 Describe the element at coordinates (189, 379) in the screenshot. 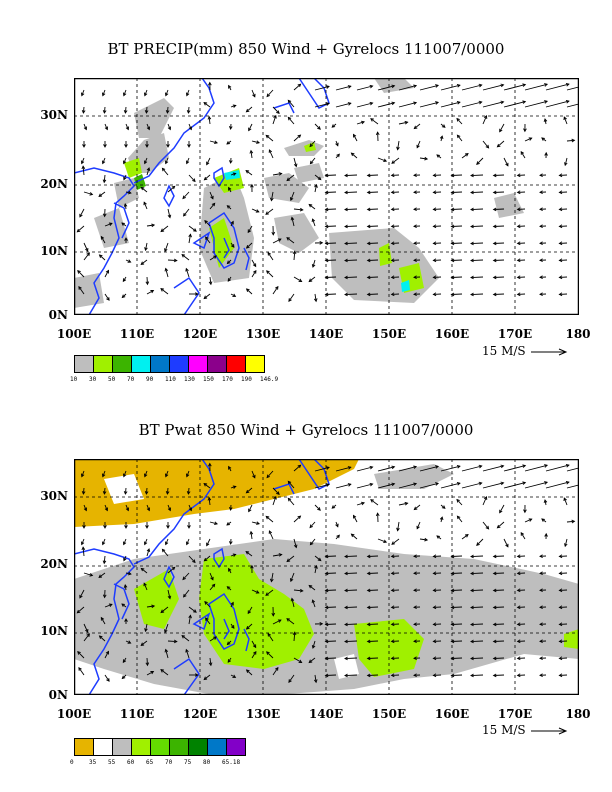

I see `legend-label: 130` at that location.